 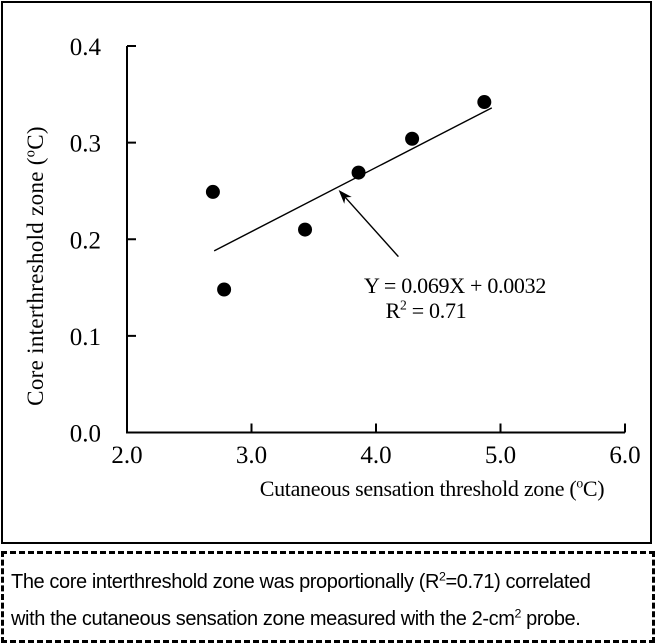 I want to click on trendline-r-squared: R2 = 0.71, so click(x=426, y=310).